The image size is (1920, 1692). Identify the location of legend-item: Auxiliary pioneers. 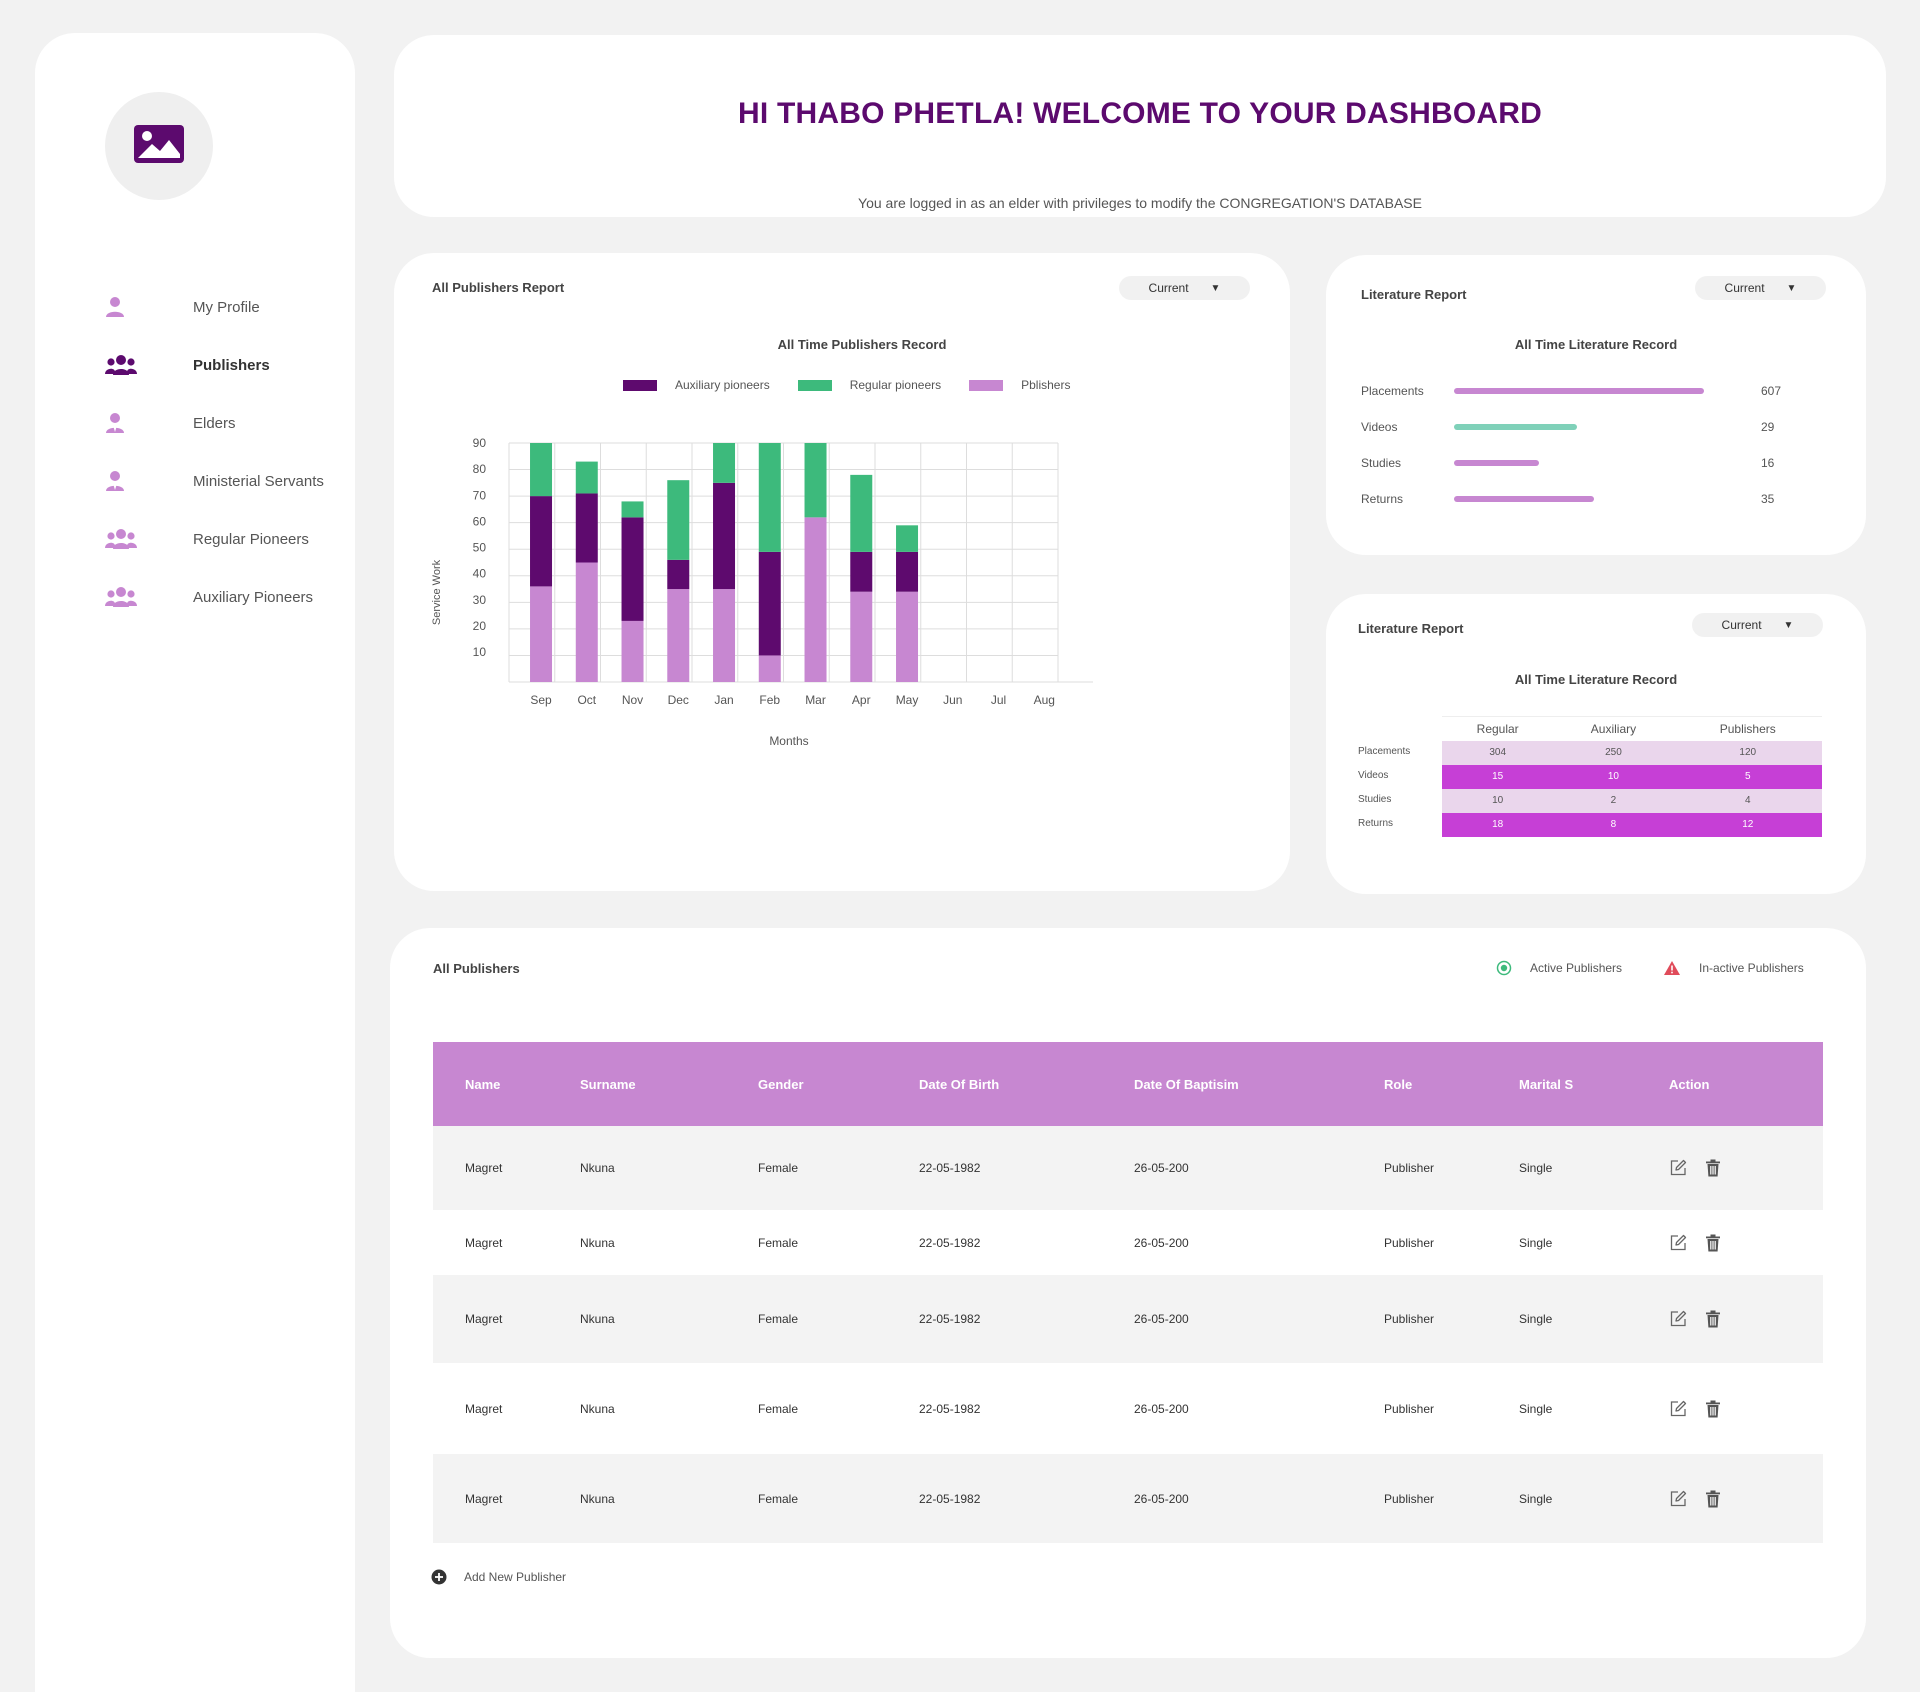
(696, 385).